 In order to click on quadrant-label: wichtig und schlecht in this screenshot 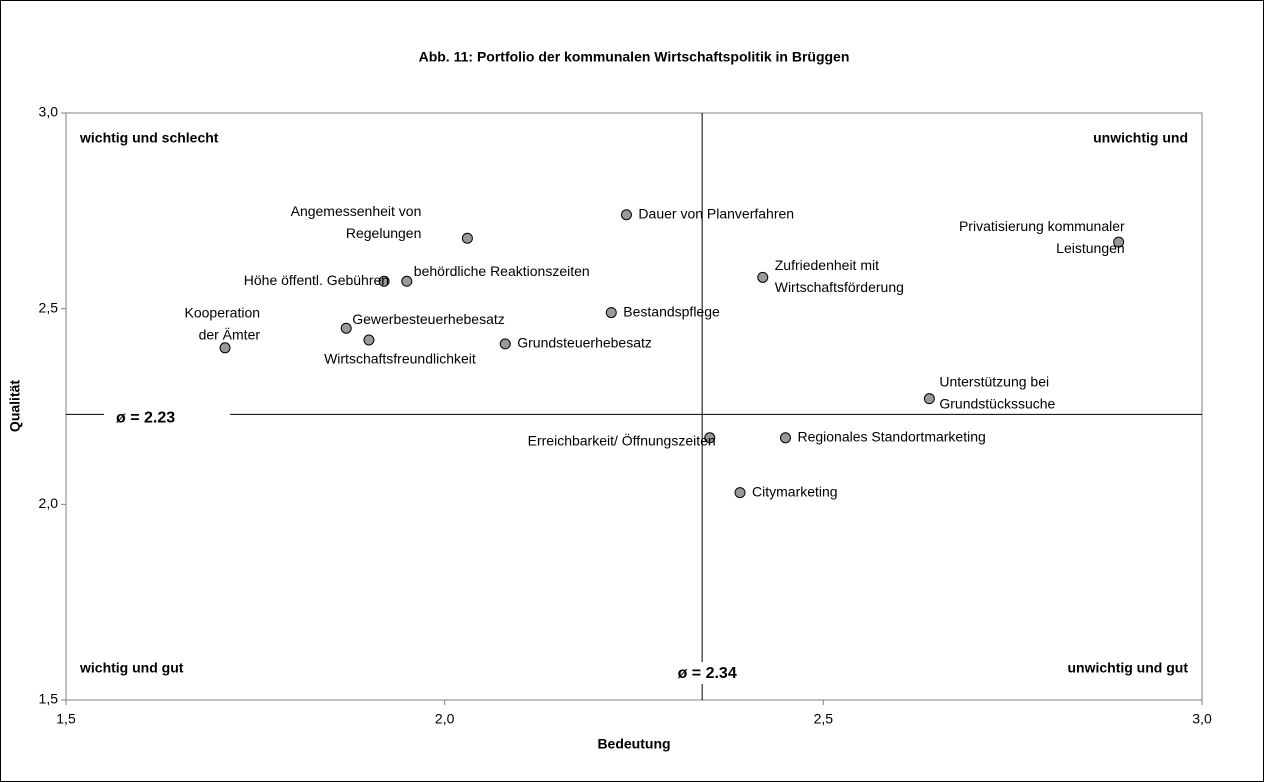, I will do `click(149, 138)`.